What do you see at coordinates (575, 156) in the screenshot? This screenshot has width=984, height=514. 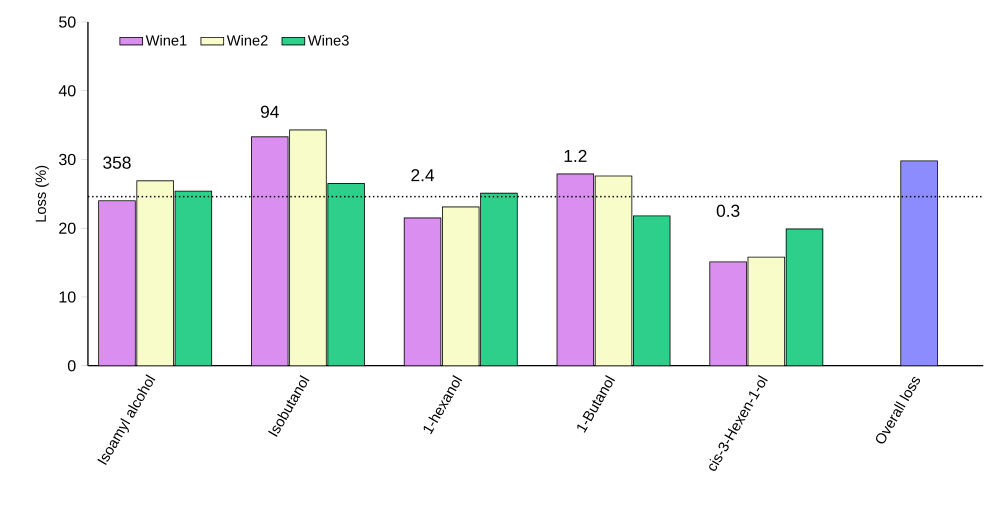 I see `annotation: 1.2` at bounding box center [575, 156].